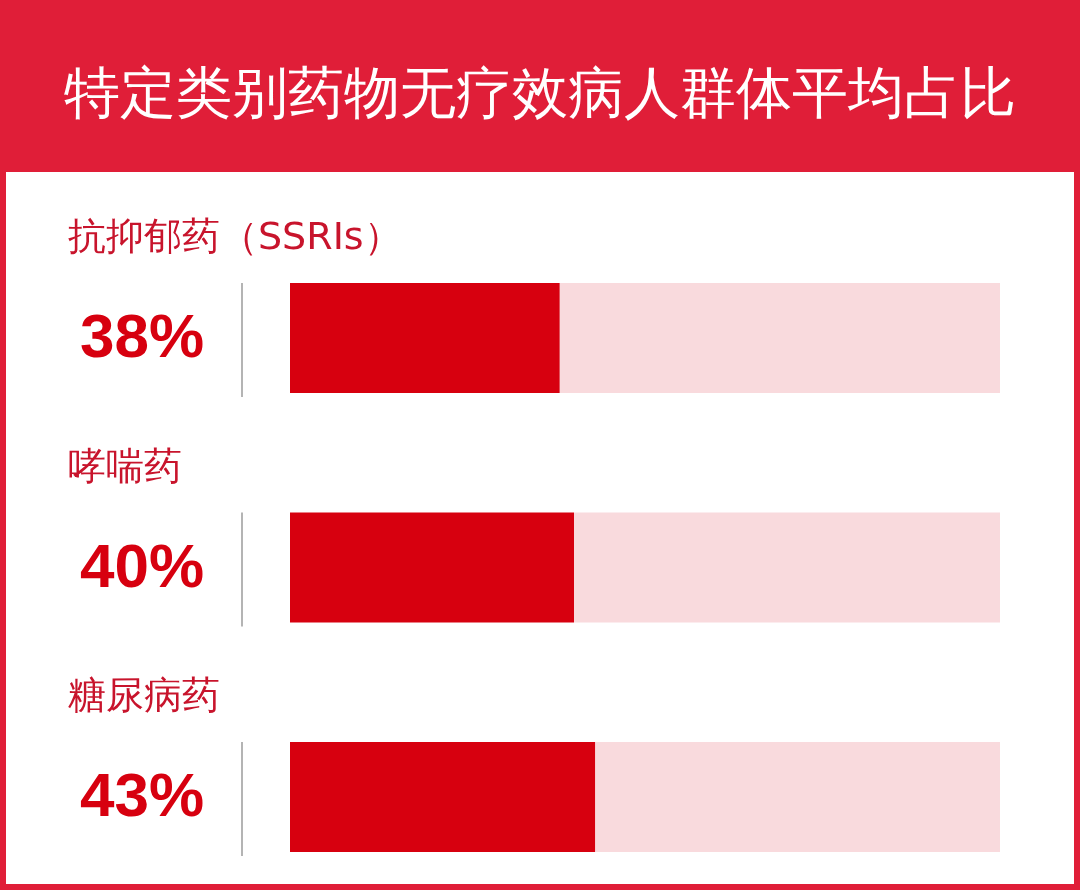 The width and height of the screenshot is (1080, 890). I want to click on y-tick-label: 糖尿病药, so click(144, 695).